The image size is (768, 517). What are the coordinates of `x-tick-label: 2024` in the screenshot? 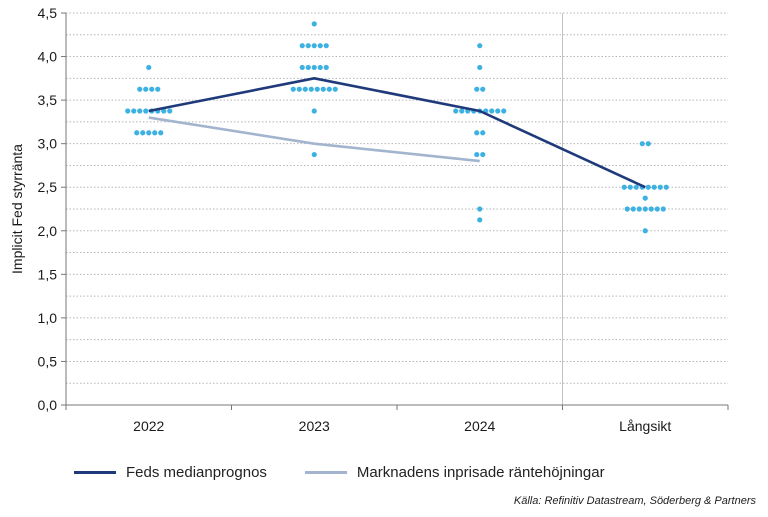 It's located at (479, 426).